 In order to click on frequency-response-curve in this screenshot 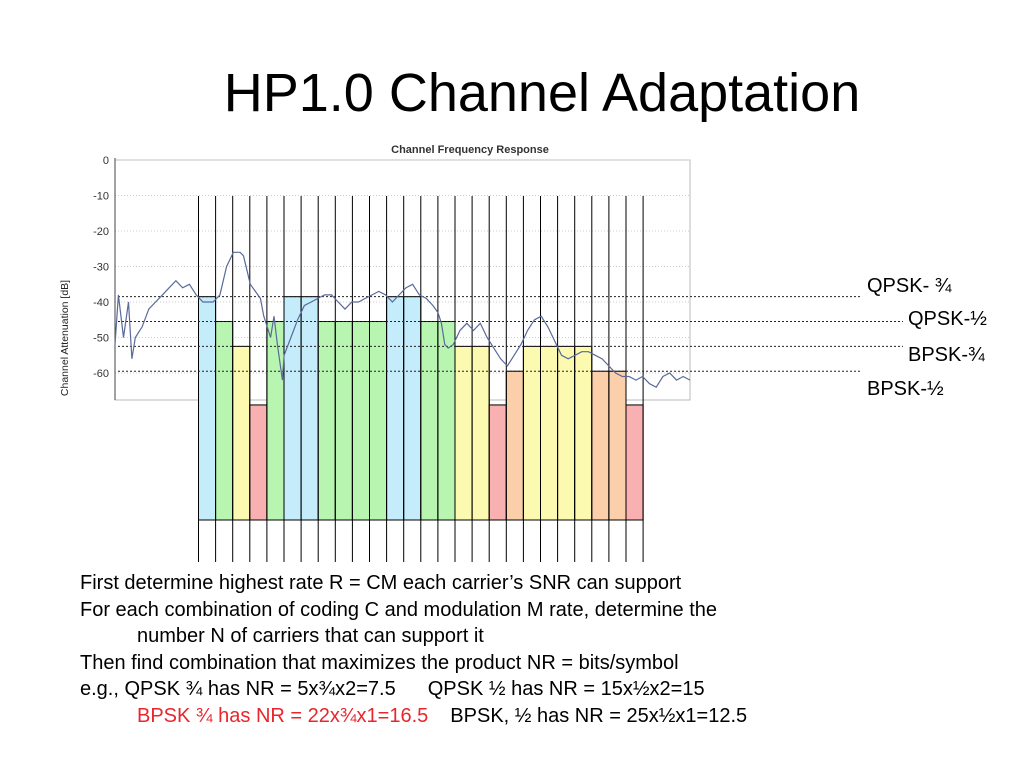, I will do `click(402, 319)`.